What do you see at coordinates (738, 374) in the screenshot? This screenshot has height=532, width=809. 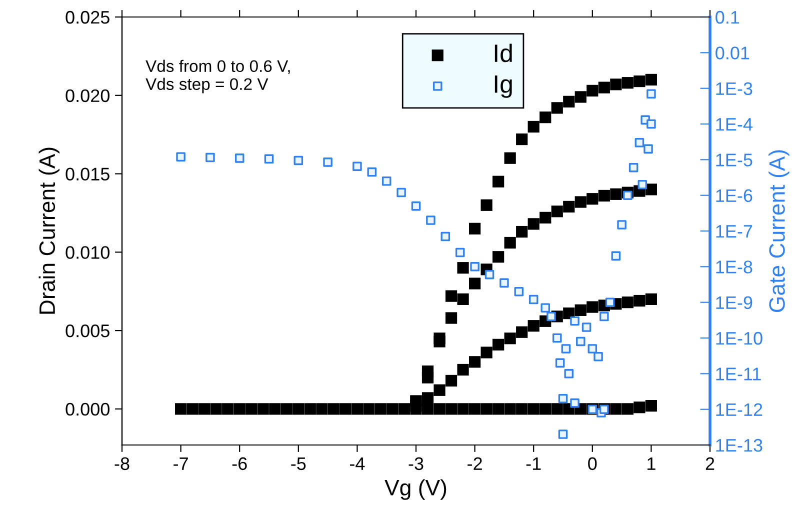 I see `y2-tick-label: 1E-11` at bounding box center [738, 374].